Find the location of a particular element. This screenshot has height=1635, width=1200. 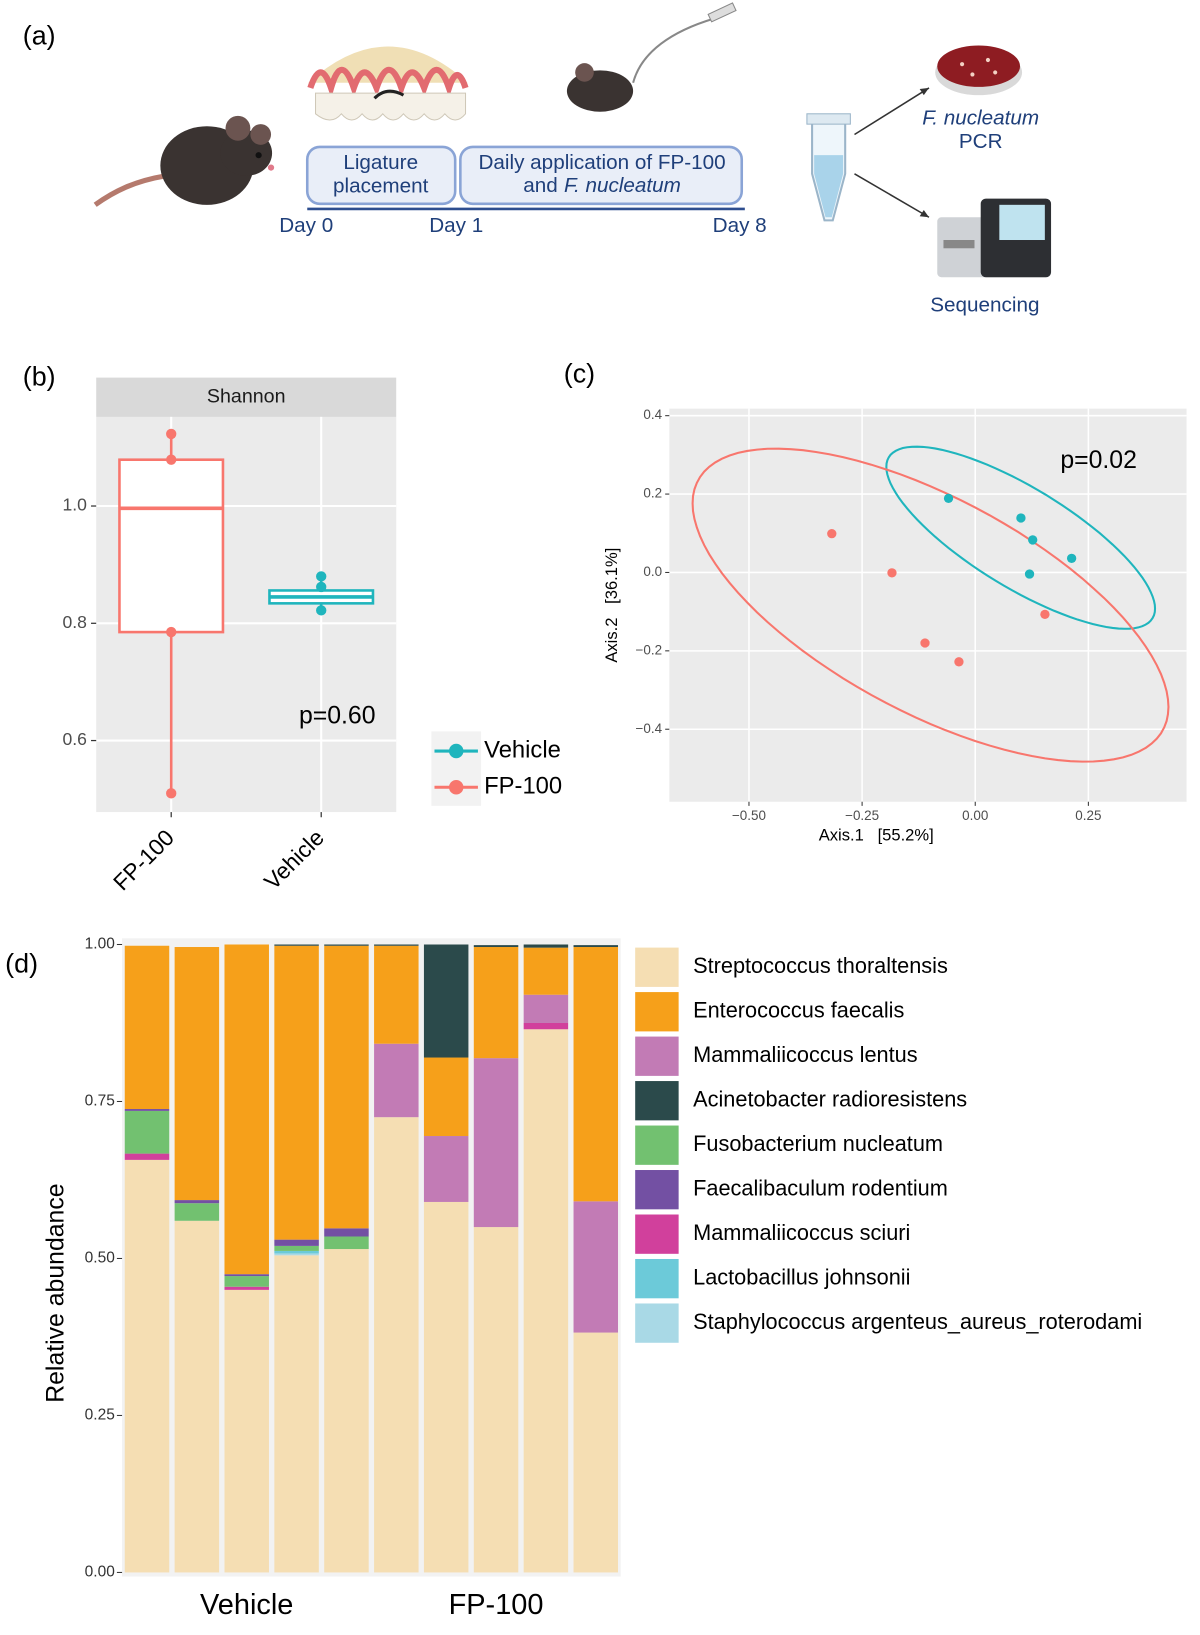

y-tick-label: 0.2 is located at coordinates (652, 493).